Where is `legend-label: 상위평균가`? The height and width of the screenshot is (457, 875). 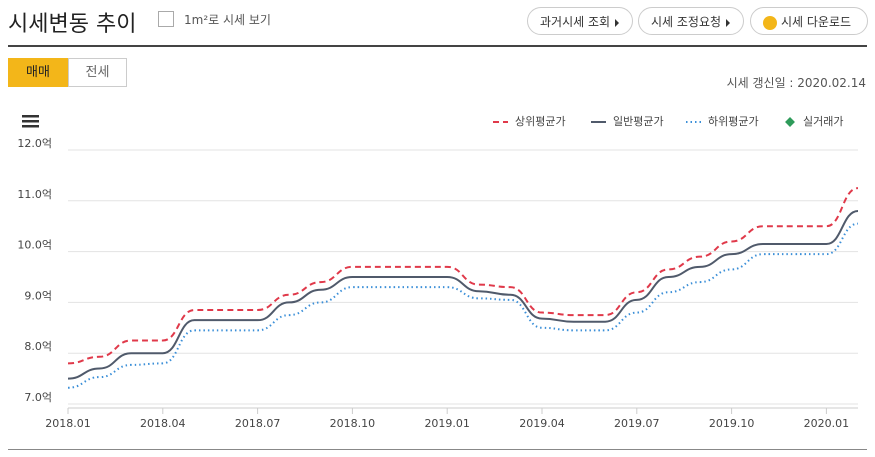 legend-label: 상위평균가 is located at coordinates (540, 121).